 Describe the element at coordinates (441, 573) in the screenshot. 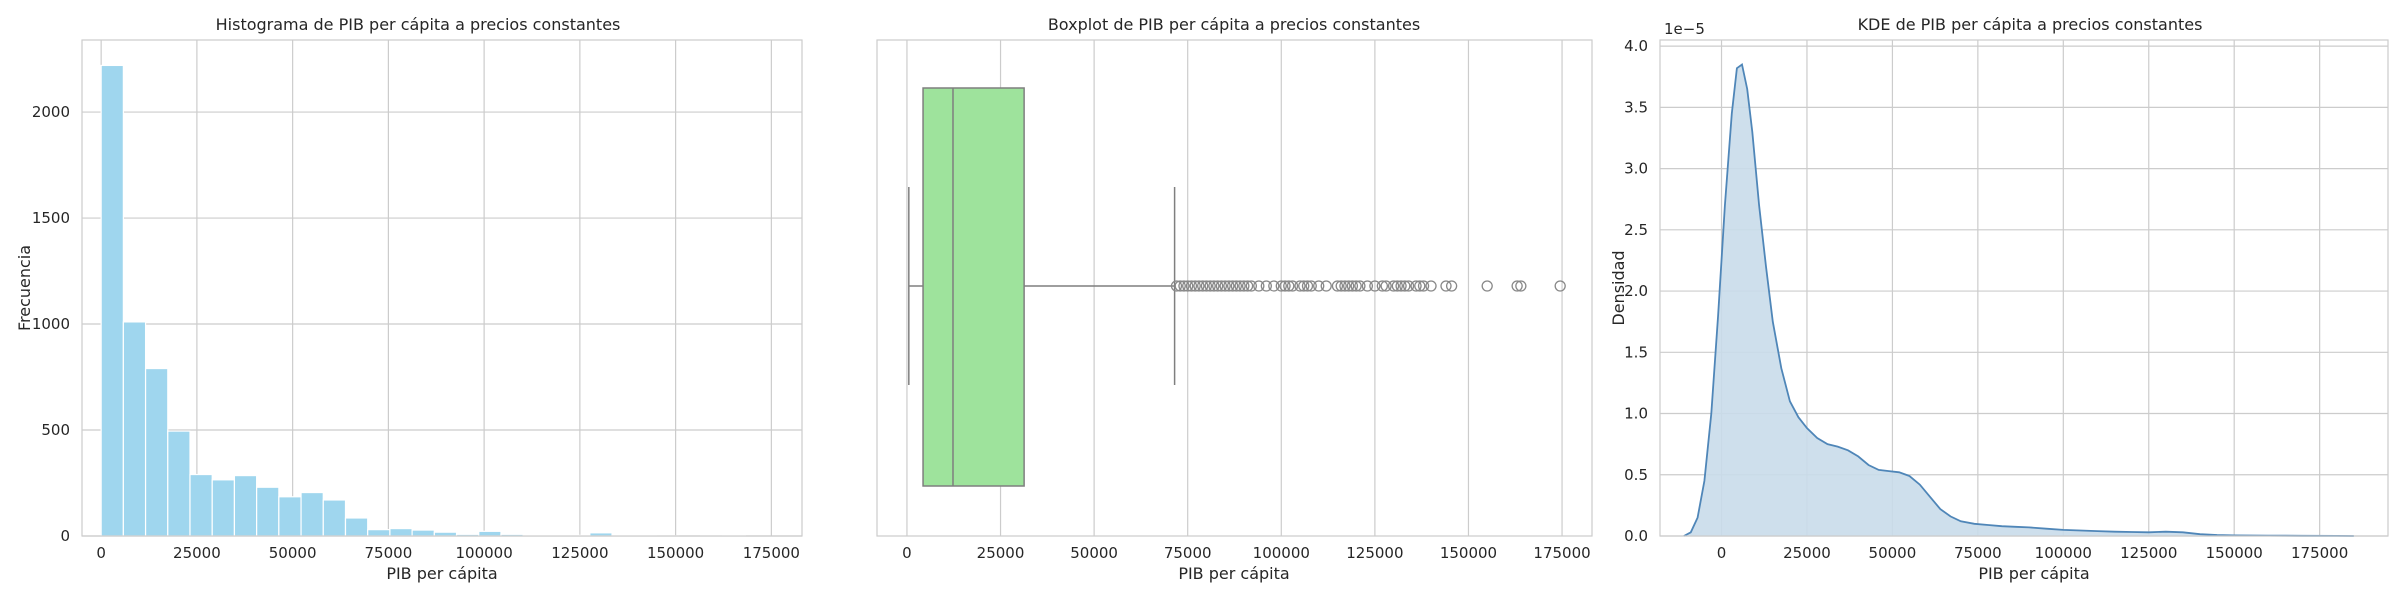

I see `histogram-x-label: PIB per cápita` at that location.